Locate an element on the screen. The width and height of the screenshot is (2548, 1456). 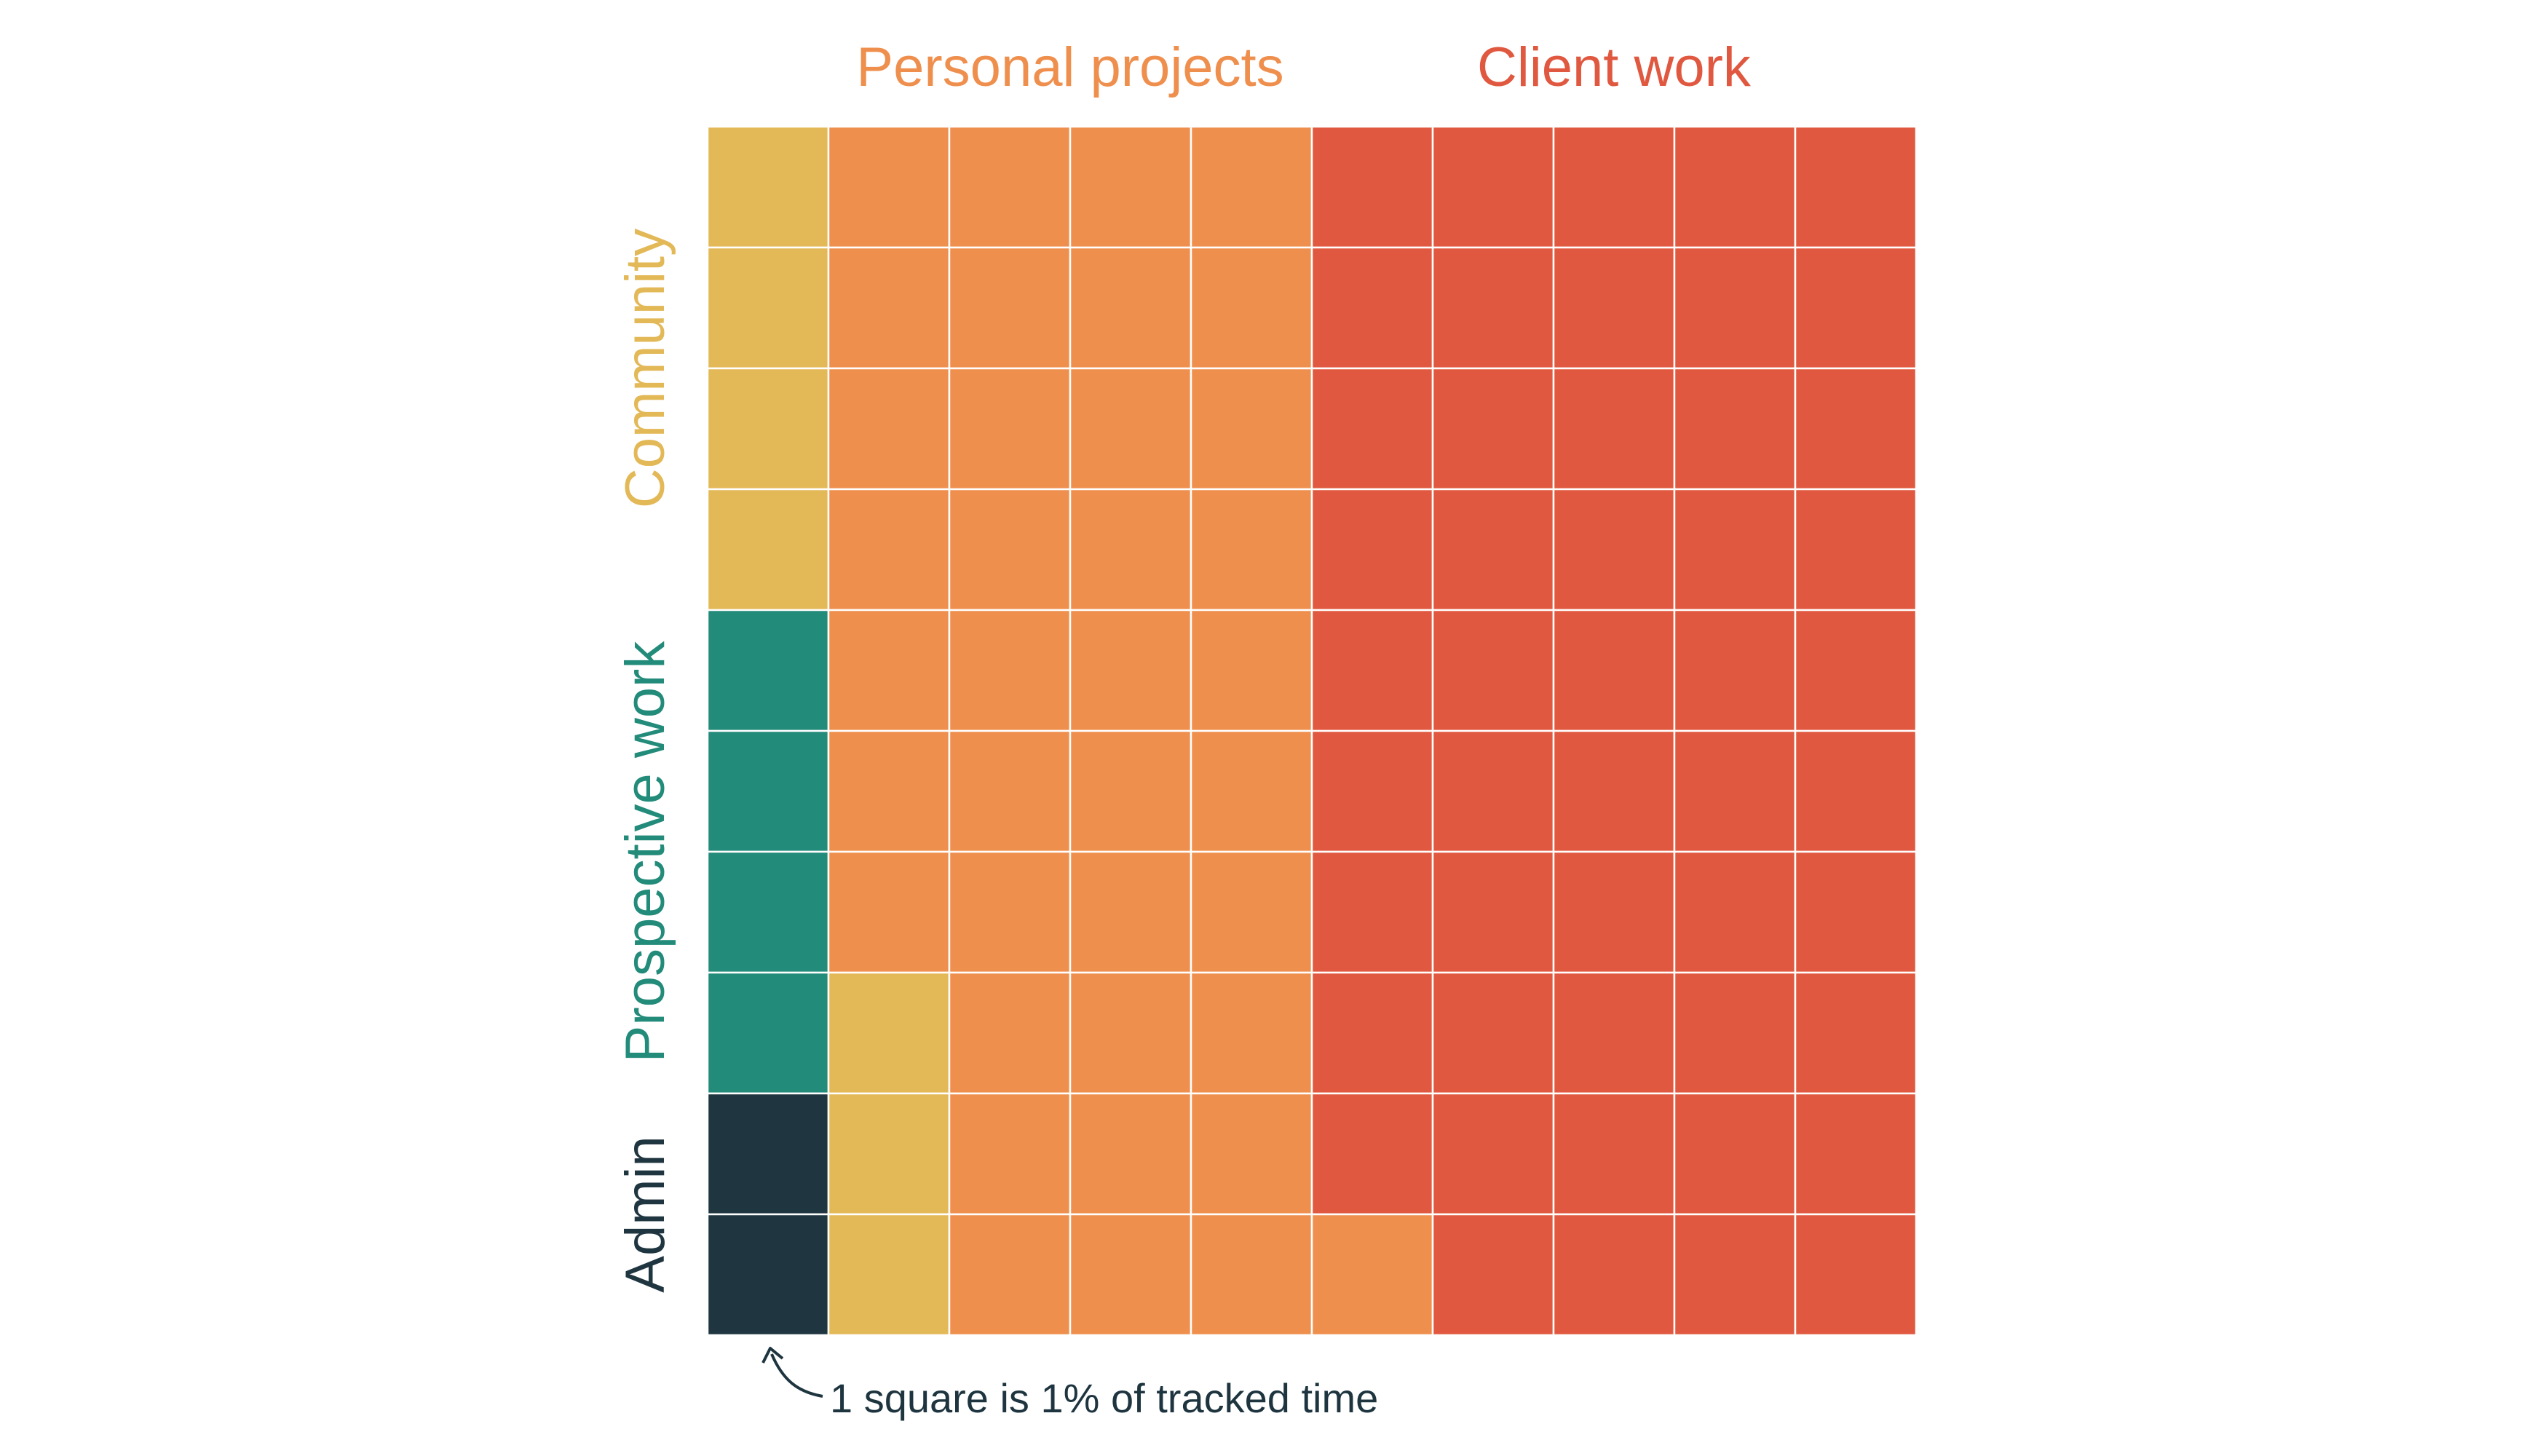
label-community: Community is located at coordinates (645, 368).